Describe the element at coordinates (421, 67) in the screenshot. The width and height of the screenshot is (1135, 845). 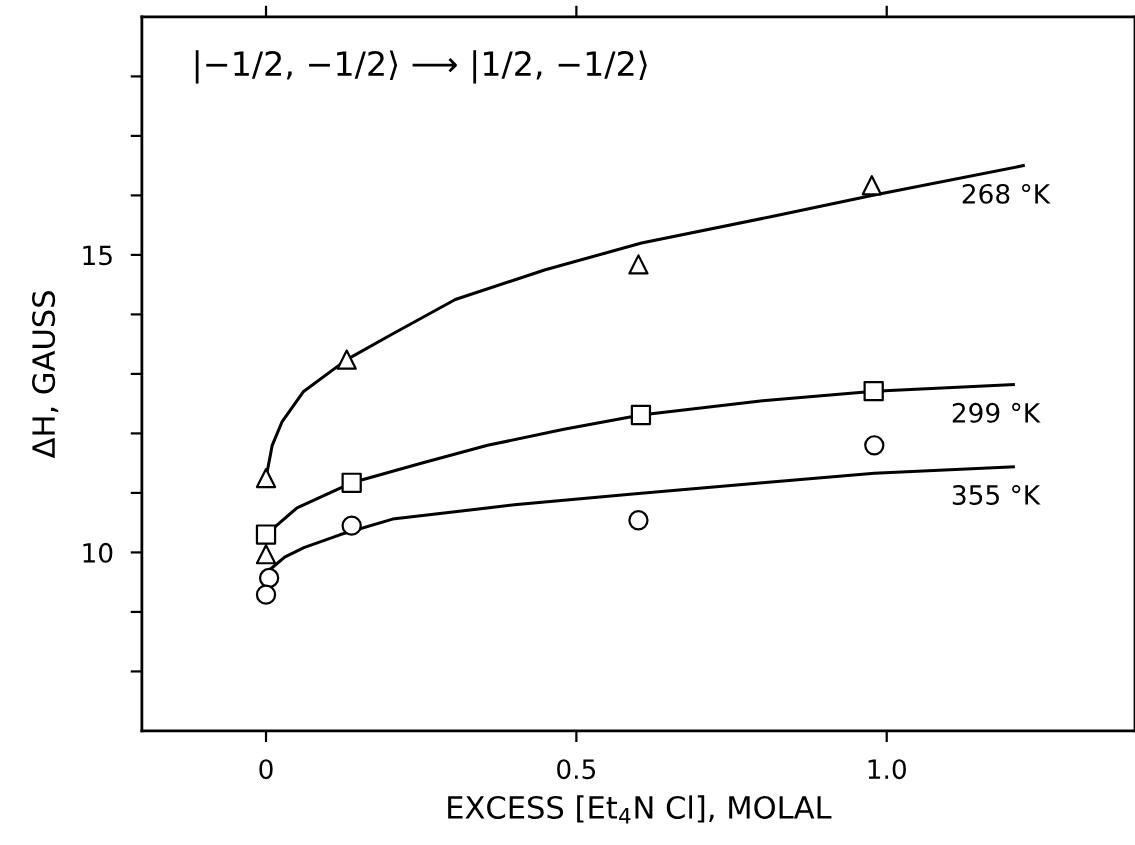
I see `annotation: |−1/2, −1/2⟩ ⟶ |1/2, −1/2⟩` at that location.